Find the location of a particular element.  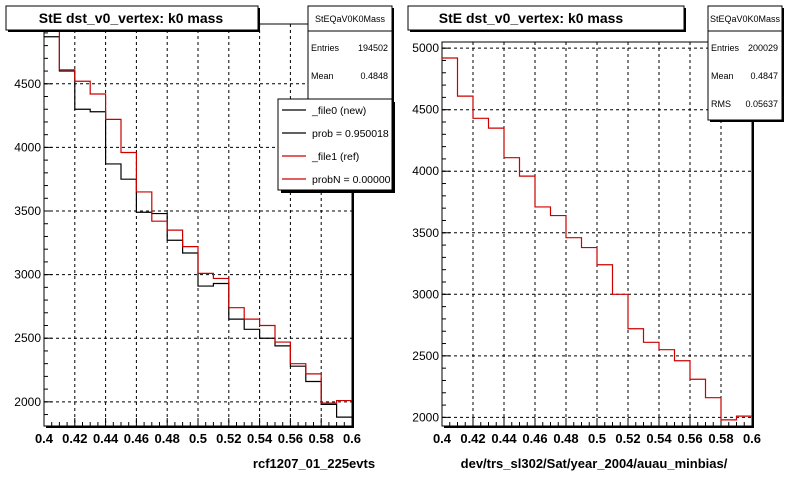

legend-box is located at coordinates (335, 144).